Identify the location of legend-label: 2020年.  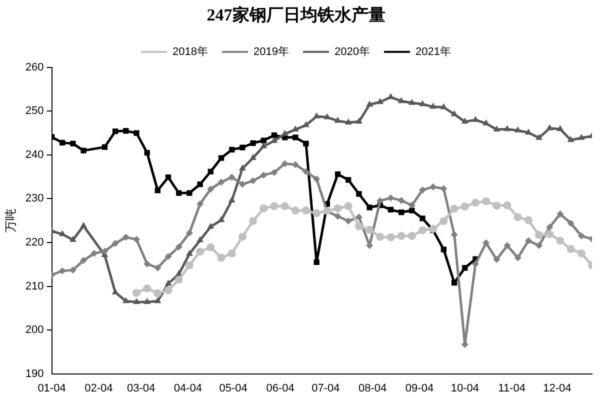
(352, 52).